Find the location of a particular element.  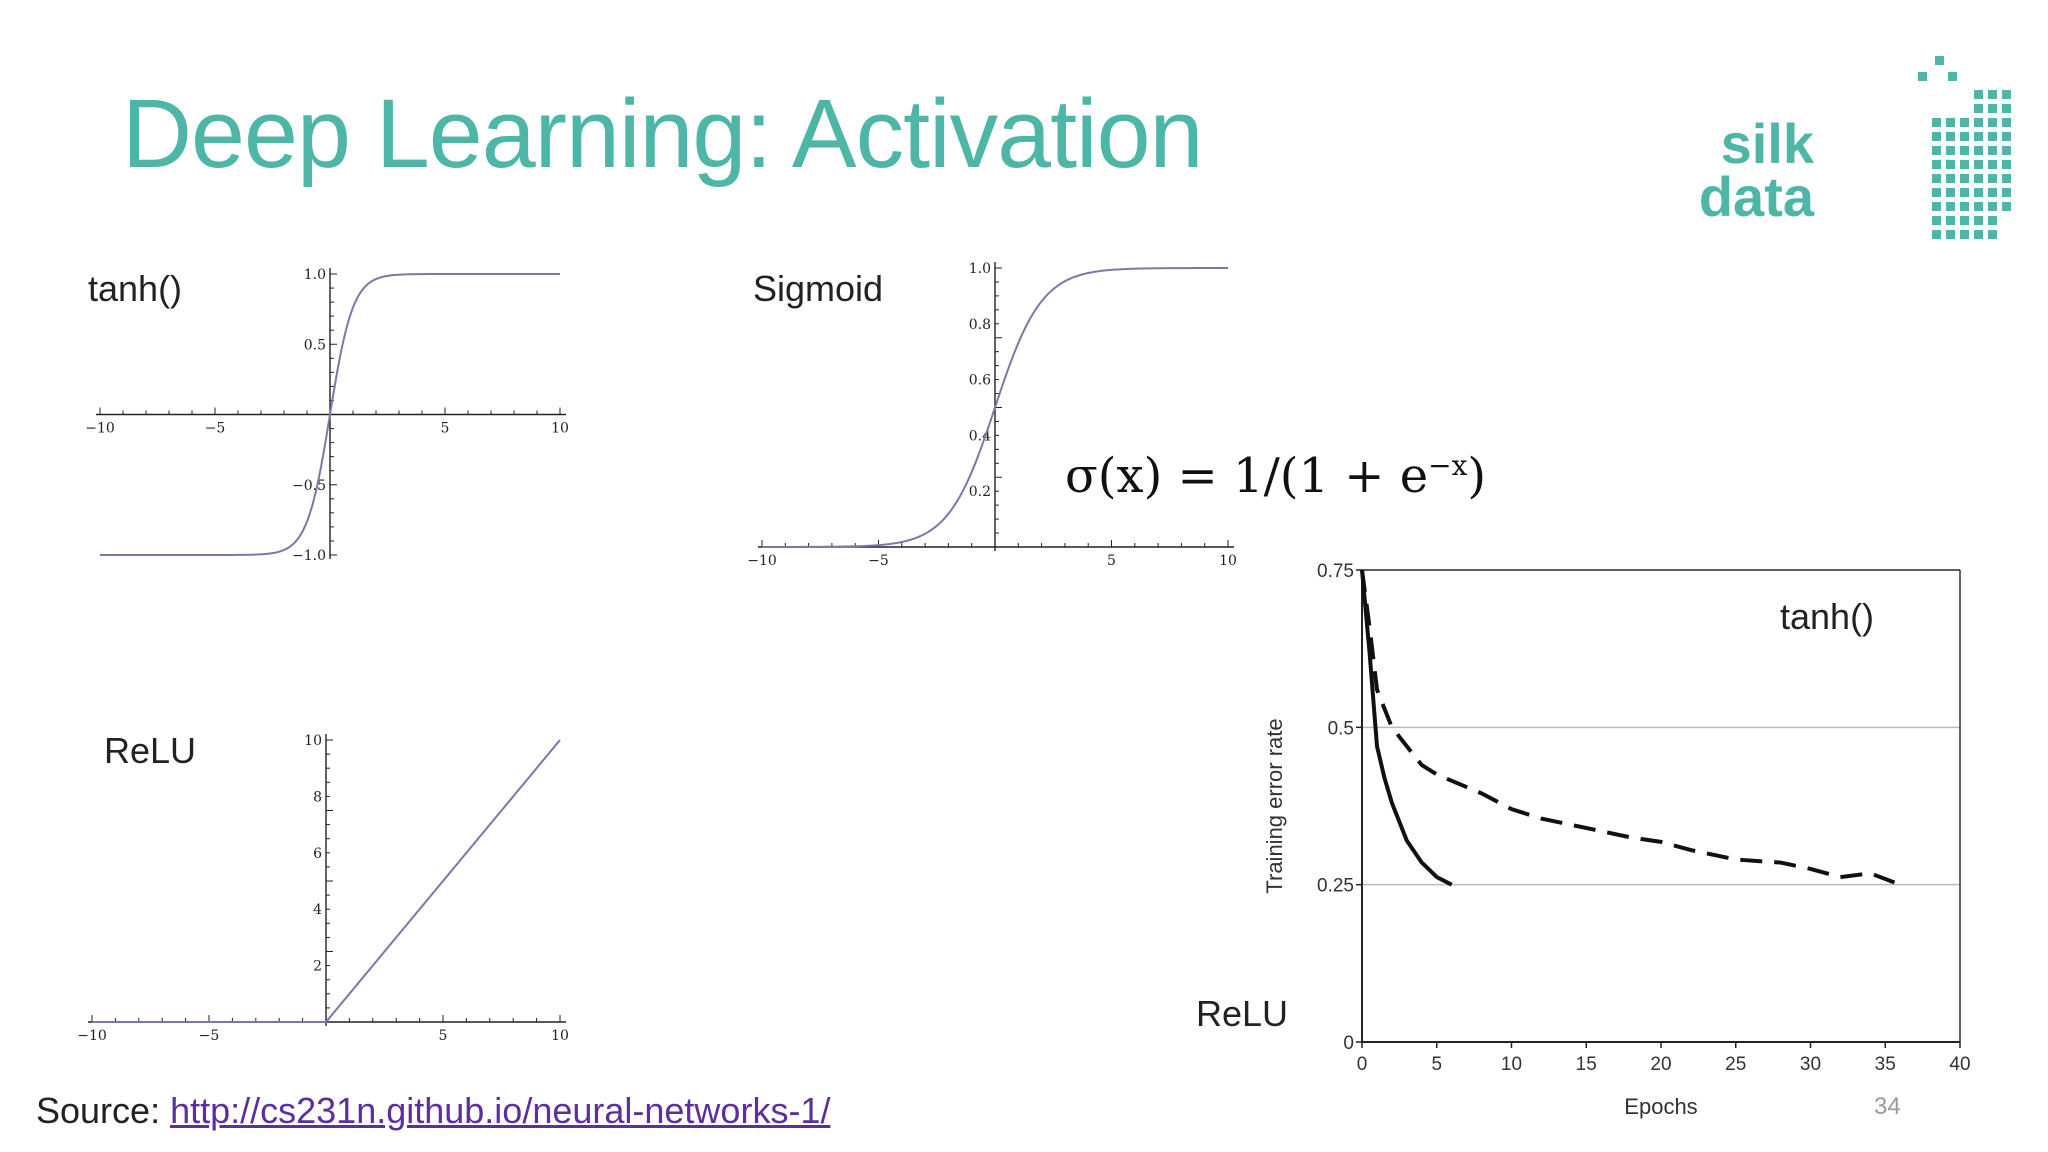

sigmoid-curve is located at coordinates (995, 407).